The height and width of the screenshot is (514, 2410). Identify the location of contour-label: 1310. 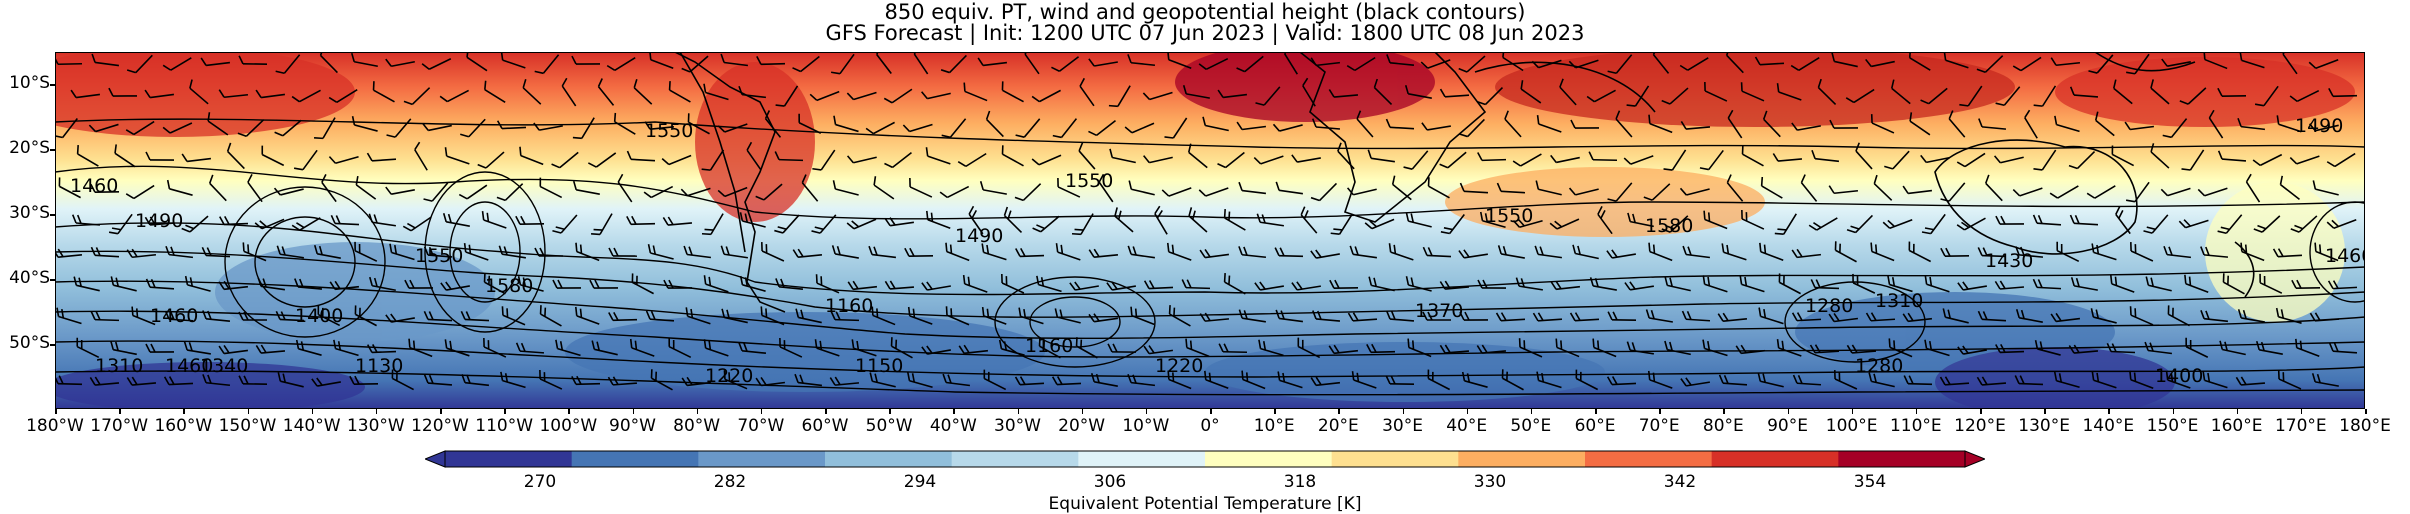
(119, 366).